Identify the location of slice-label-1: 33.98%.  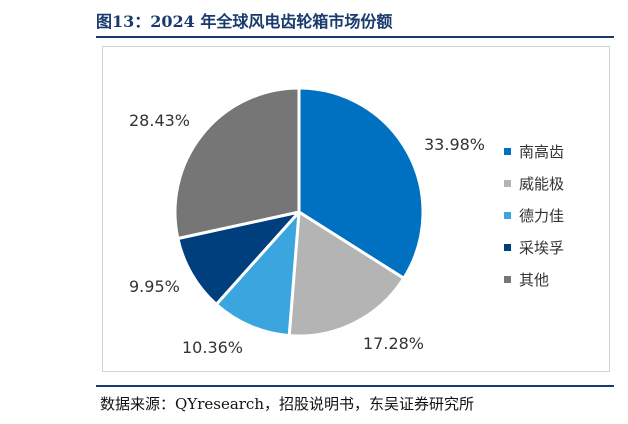
(454, 144).